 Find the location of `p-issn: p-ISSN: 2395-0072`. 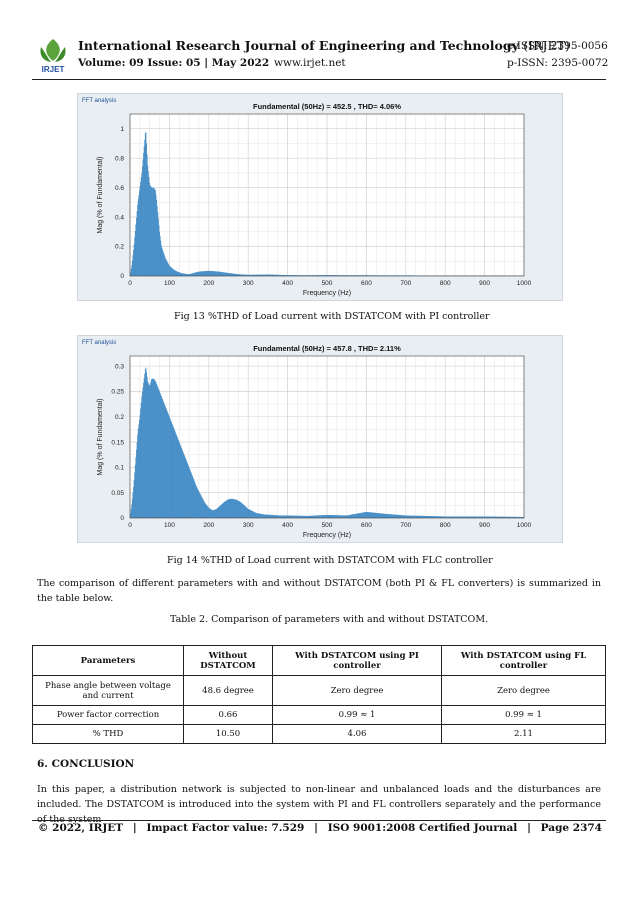

p-issn: p-ISSN: 2395-0072 is located at coordinates (558, 63).